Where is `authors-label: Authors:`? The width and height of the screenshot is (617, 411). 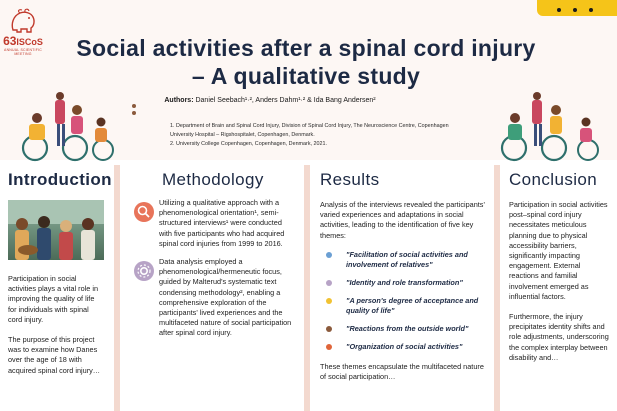
authors-label: Authors: is located at coordinates (179, 100).